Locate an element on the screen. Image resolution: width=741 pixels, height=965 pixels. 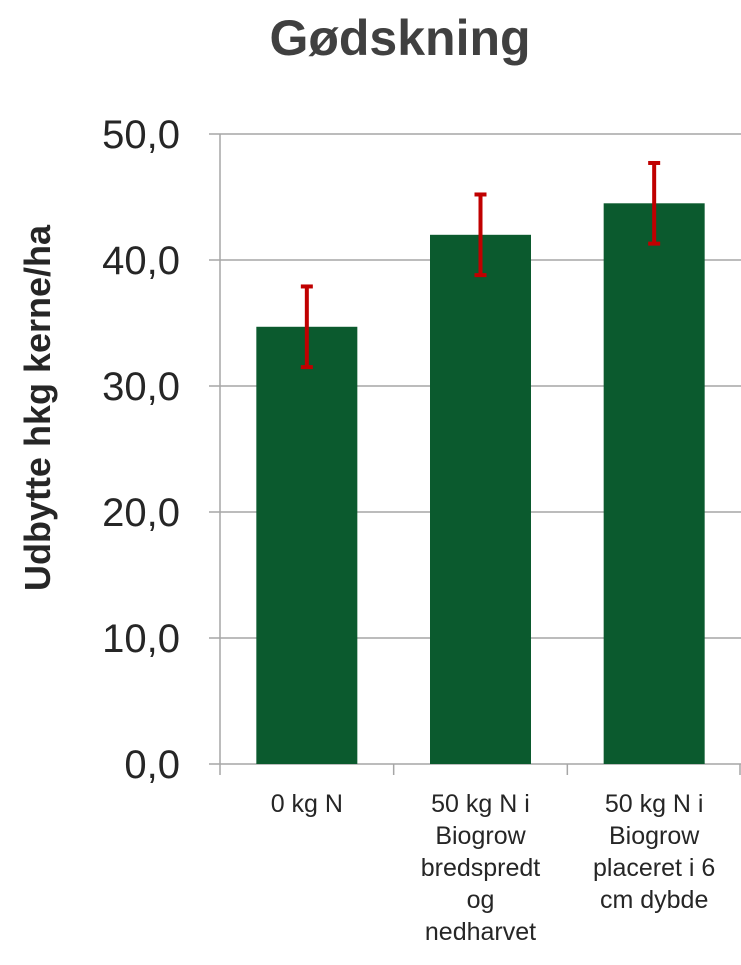
x-tick-label: 50 kg N i Biogrow placeret i 6 cm dybde is located at coordinates (654, 852).